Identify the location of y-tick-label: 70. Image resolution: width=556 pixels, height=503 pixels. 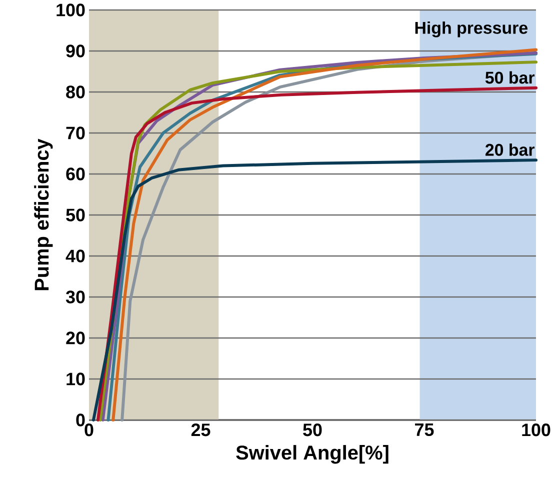
(75, 133).